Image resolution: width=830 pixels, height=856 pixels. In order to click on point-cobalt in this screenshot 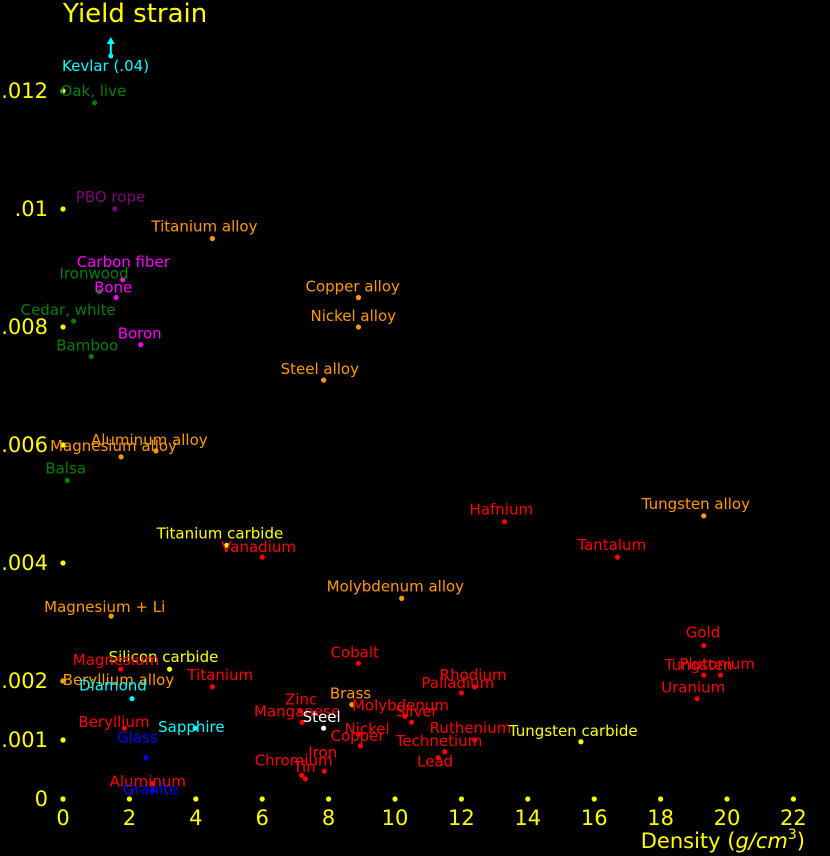, I will do `click(358, 663)`.